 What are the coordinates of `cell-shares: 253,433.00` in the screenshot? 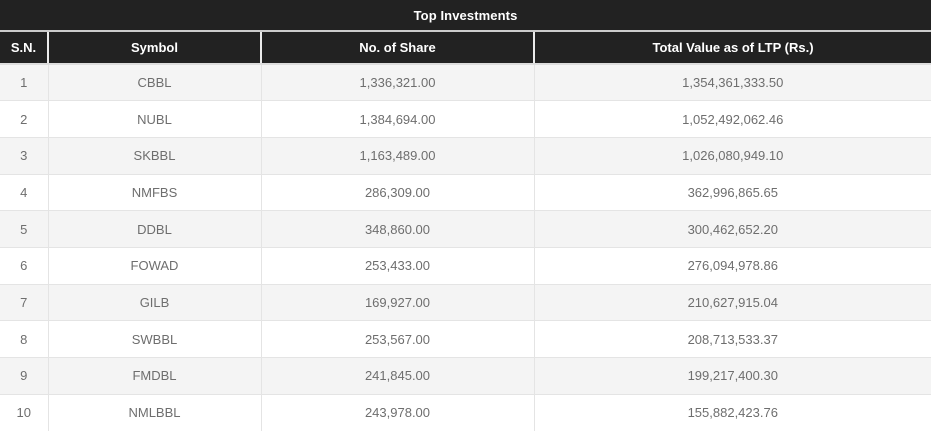 It's located at (397, 266).